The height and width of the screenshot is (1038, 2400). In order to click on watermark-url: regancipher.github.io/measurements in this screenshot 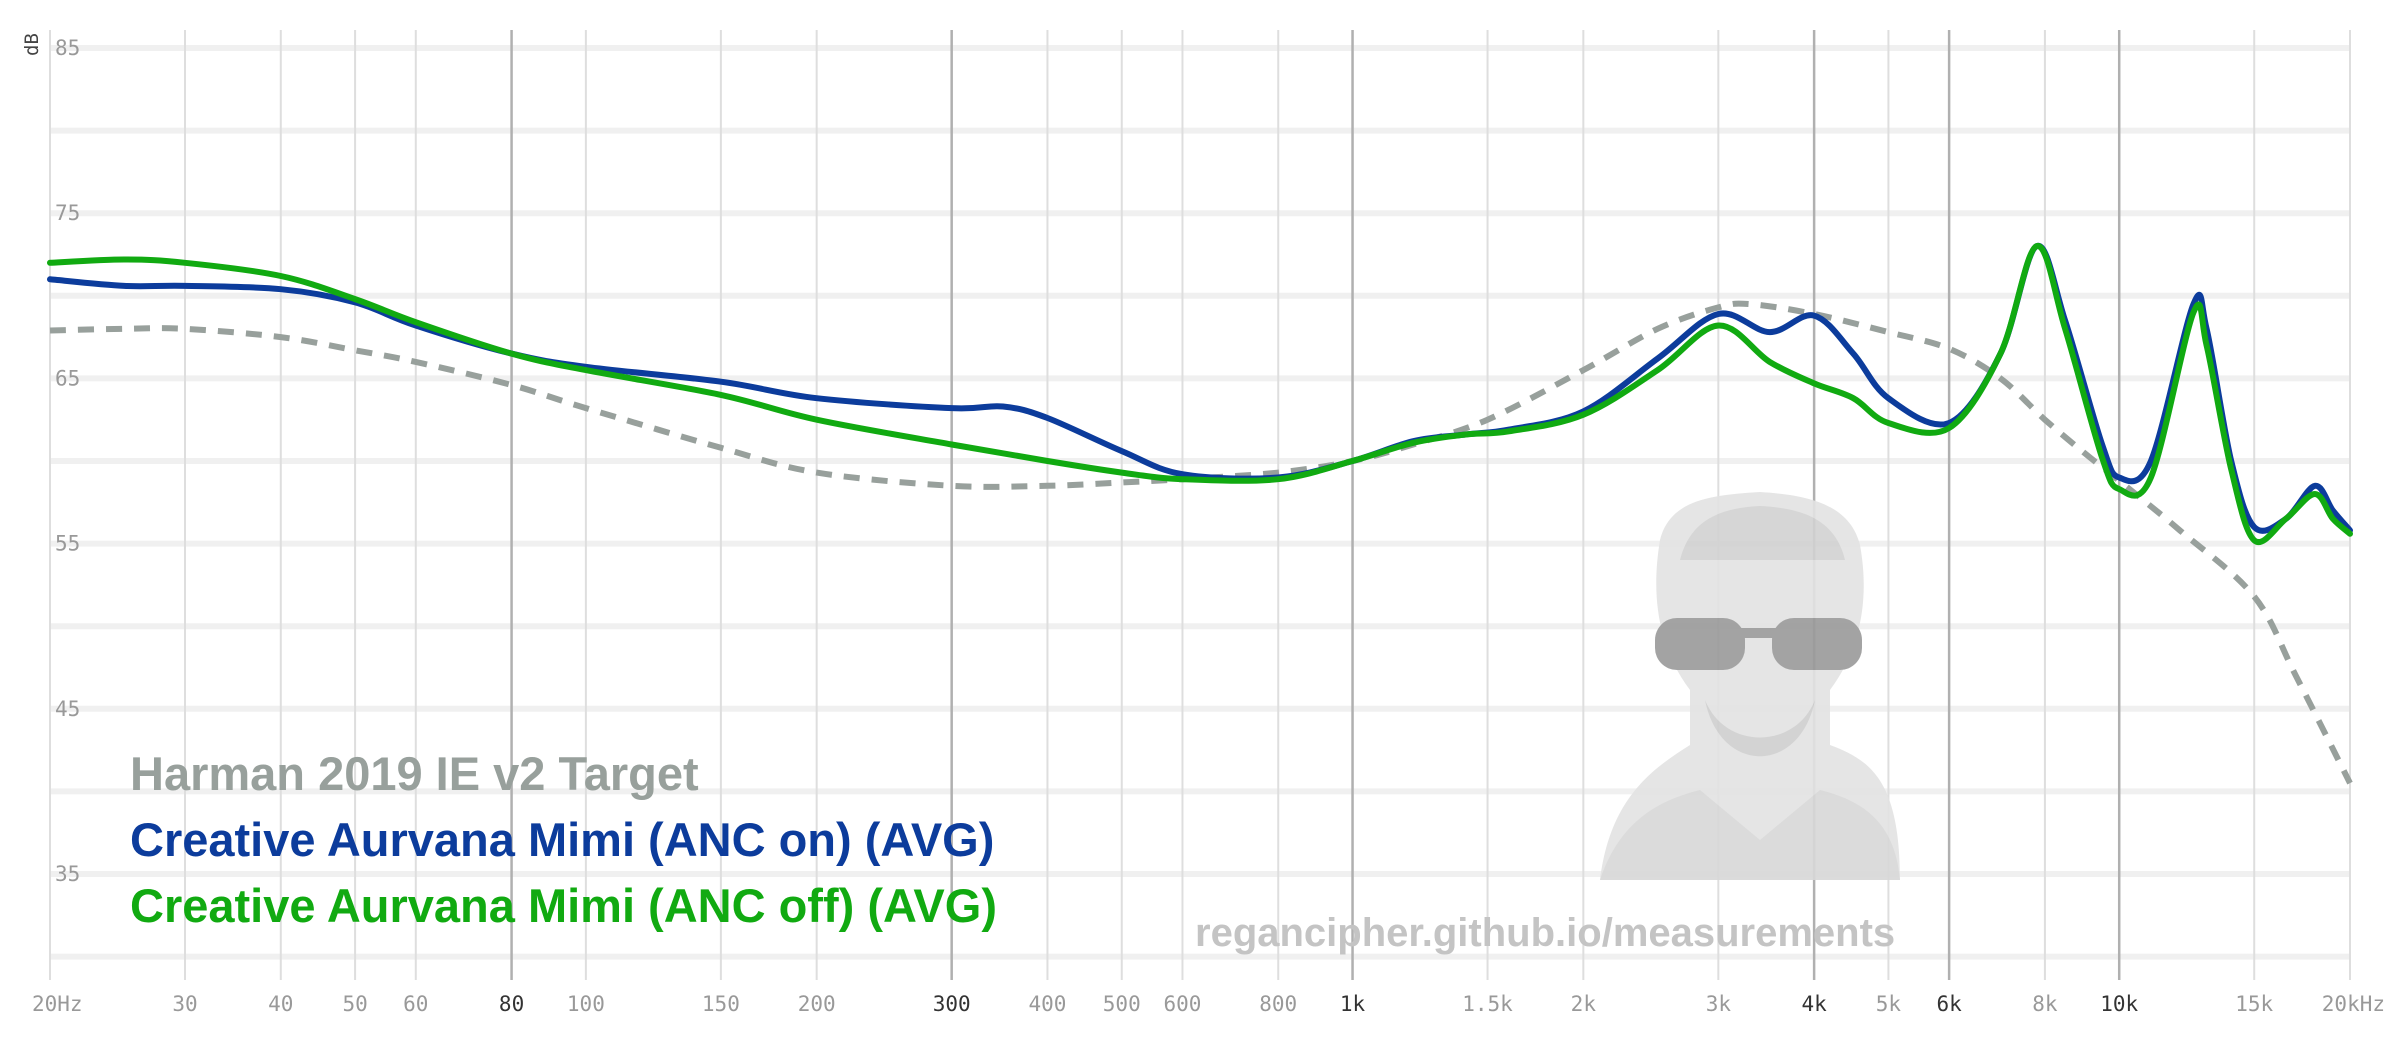, I will do `click(1545, 933)`.